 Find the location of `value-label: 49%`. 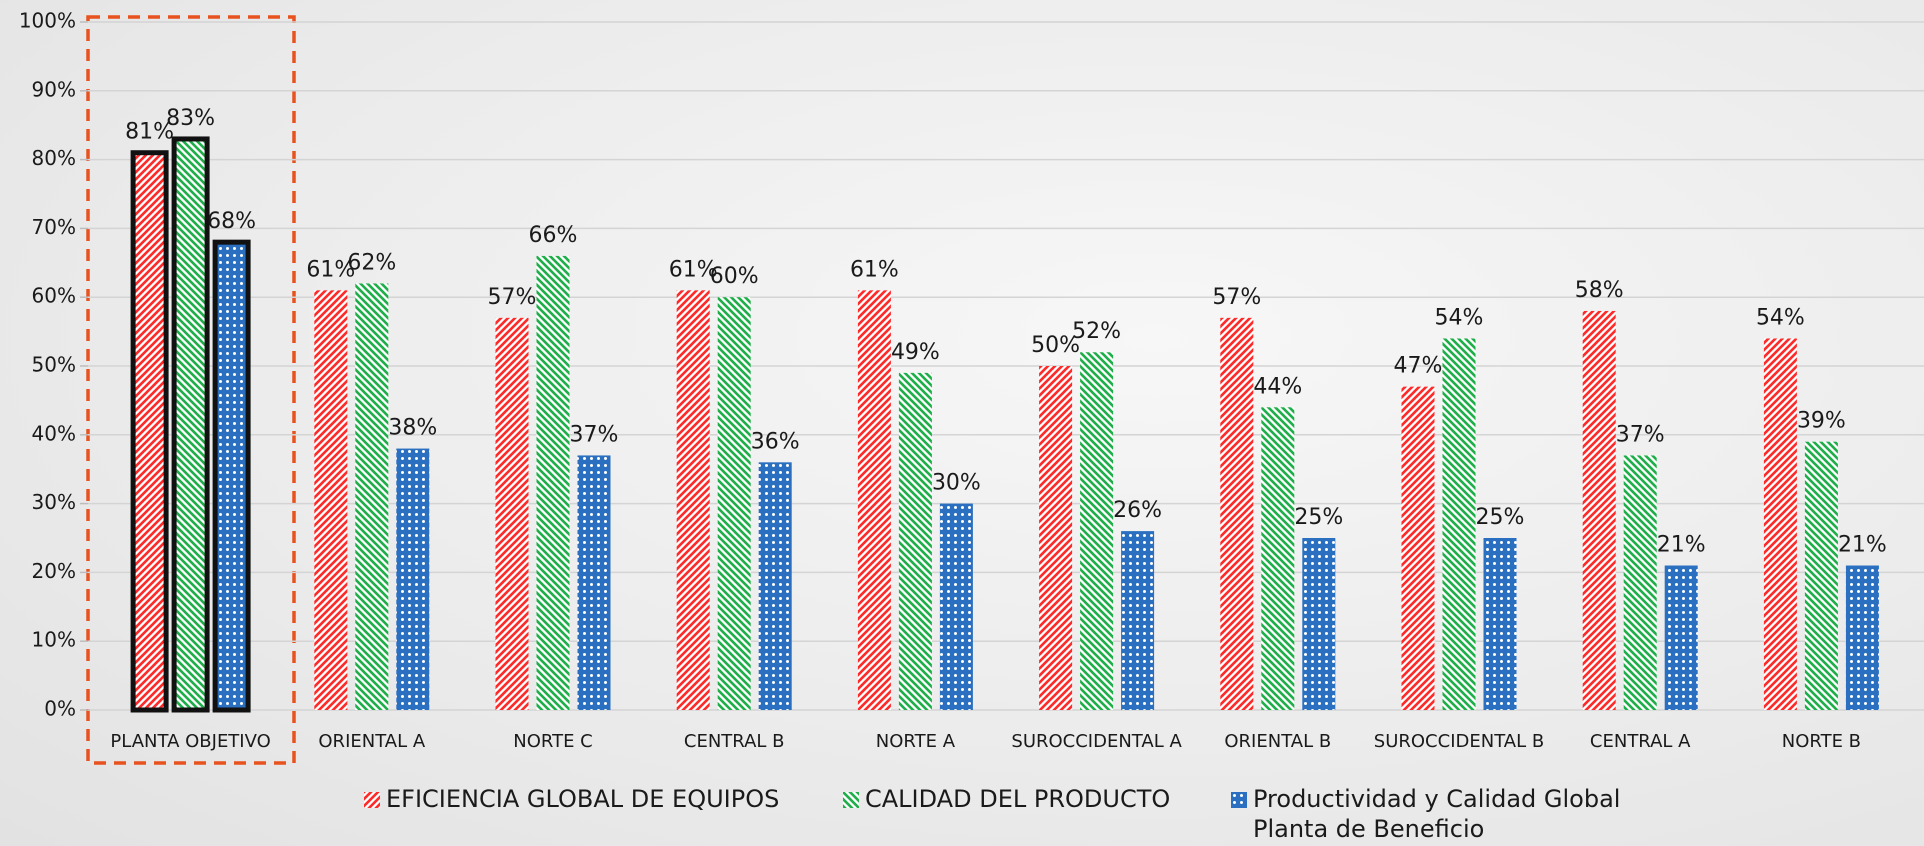

value-label: 49% is located at coordinates (915, 352).